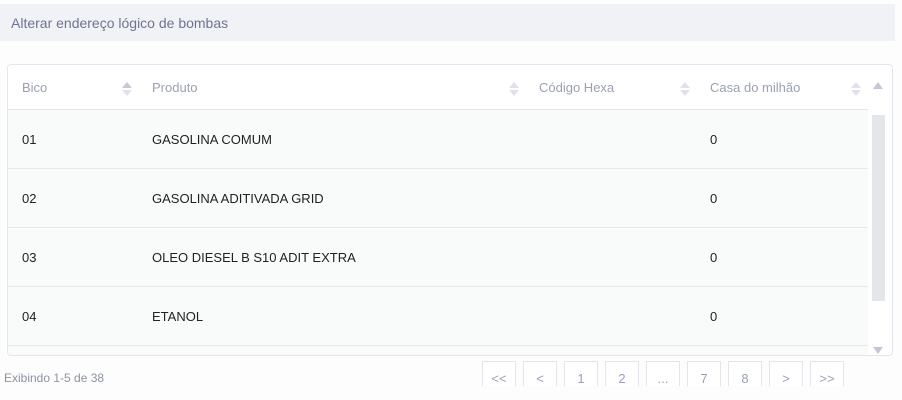 Image resolution: width=902 pixels, height=400 pixels. I want to click on table-row, so click(438, 350).